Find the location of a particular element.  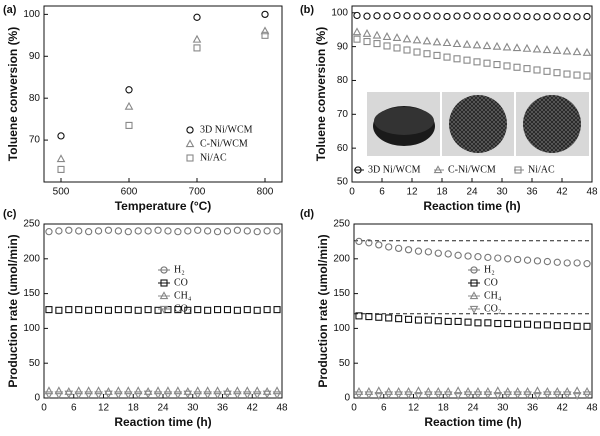

y-tick-label: 0 is located at coordinates (37, 398).